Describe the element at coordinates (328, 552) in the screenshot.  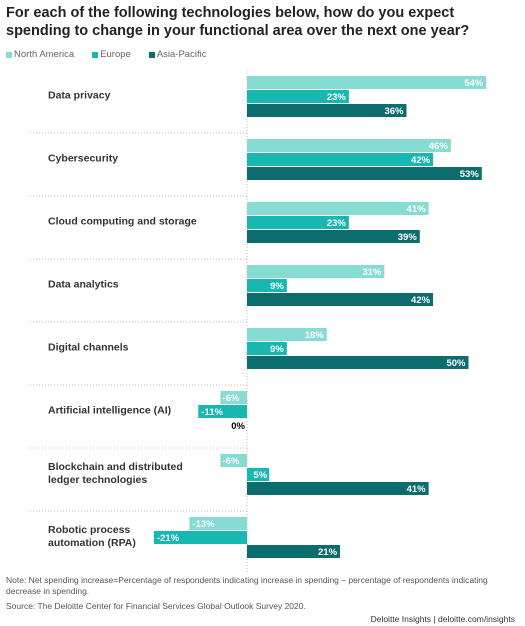
I see `value-label: 21%` at that location.